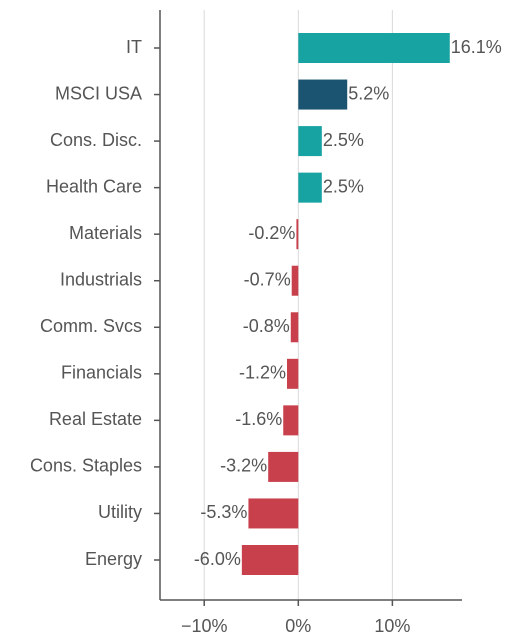  What do you see at coordinates (96, 140) in the screenshot?
I see `y-tick-label: Cons. Disc.` at bounding box center [96, 140].